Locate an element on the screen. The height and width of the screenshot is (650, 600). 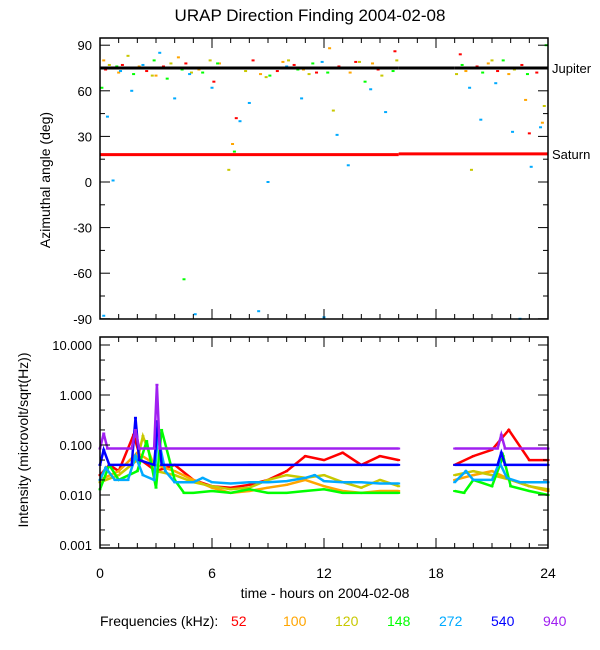
legend-item-940: 940 is located at coordinates (555, 621).